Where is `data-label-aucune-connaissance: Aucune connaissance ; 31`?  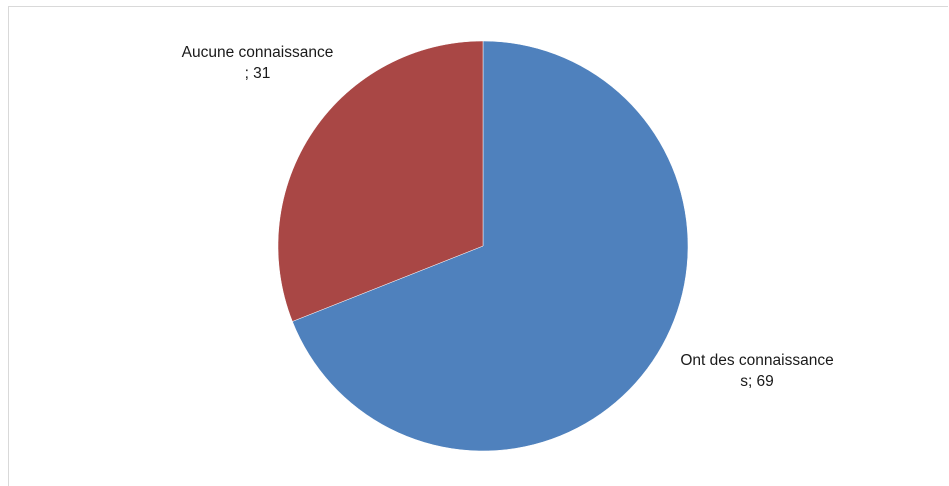 data-label-aucune-connaissance: Aucune connaissance ; 31 is located at coordinates (257, 63).